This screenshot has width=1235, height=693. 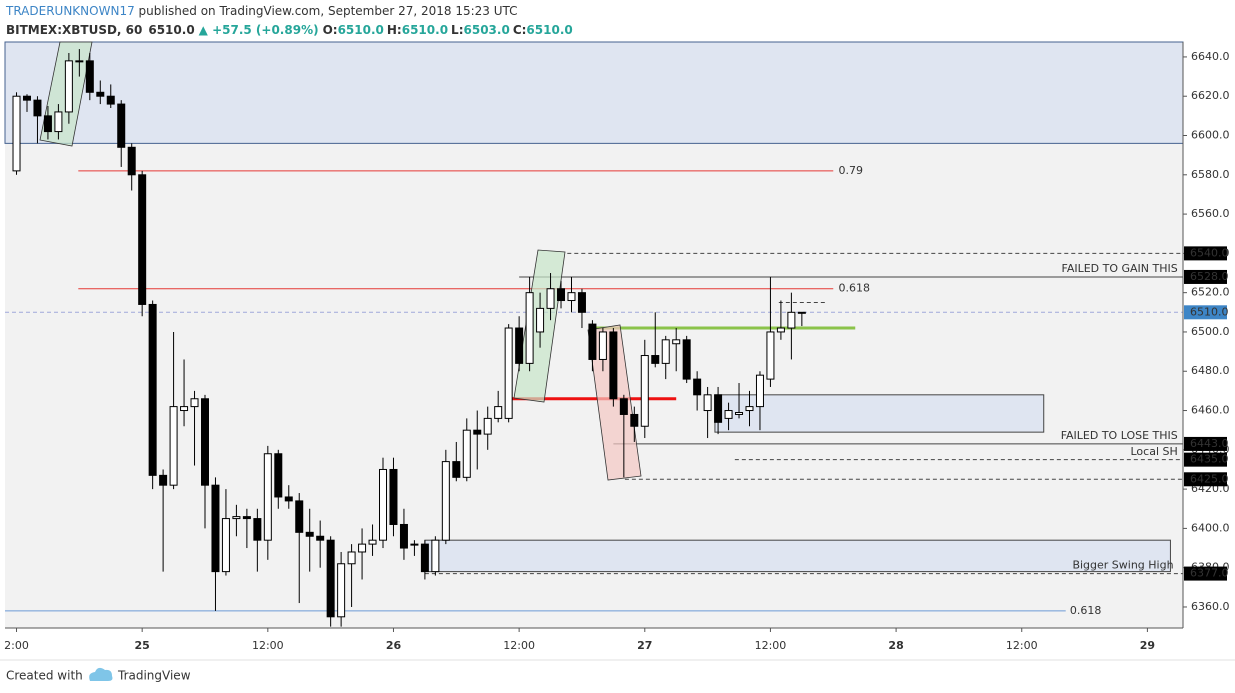 I want to click on ohlc-key: C:, so click(x=520, y=30).